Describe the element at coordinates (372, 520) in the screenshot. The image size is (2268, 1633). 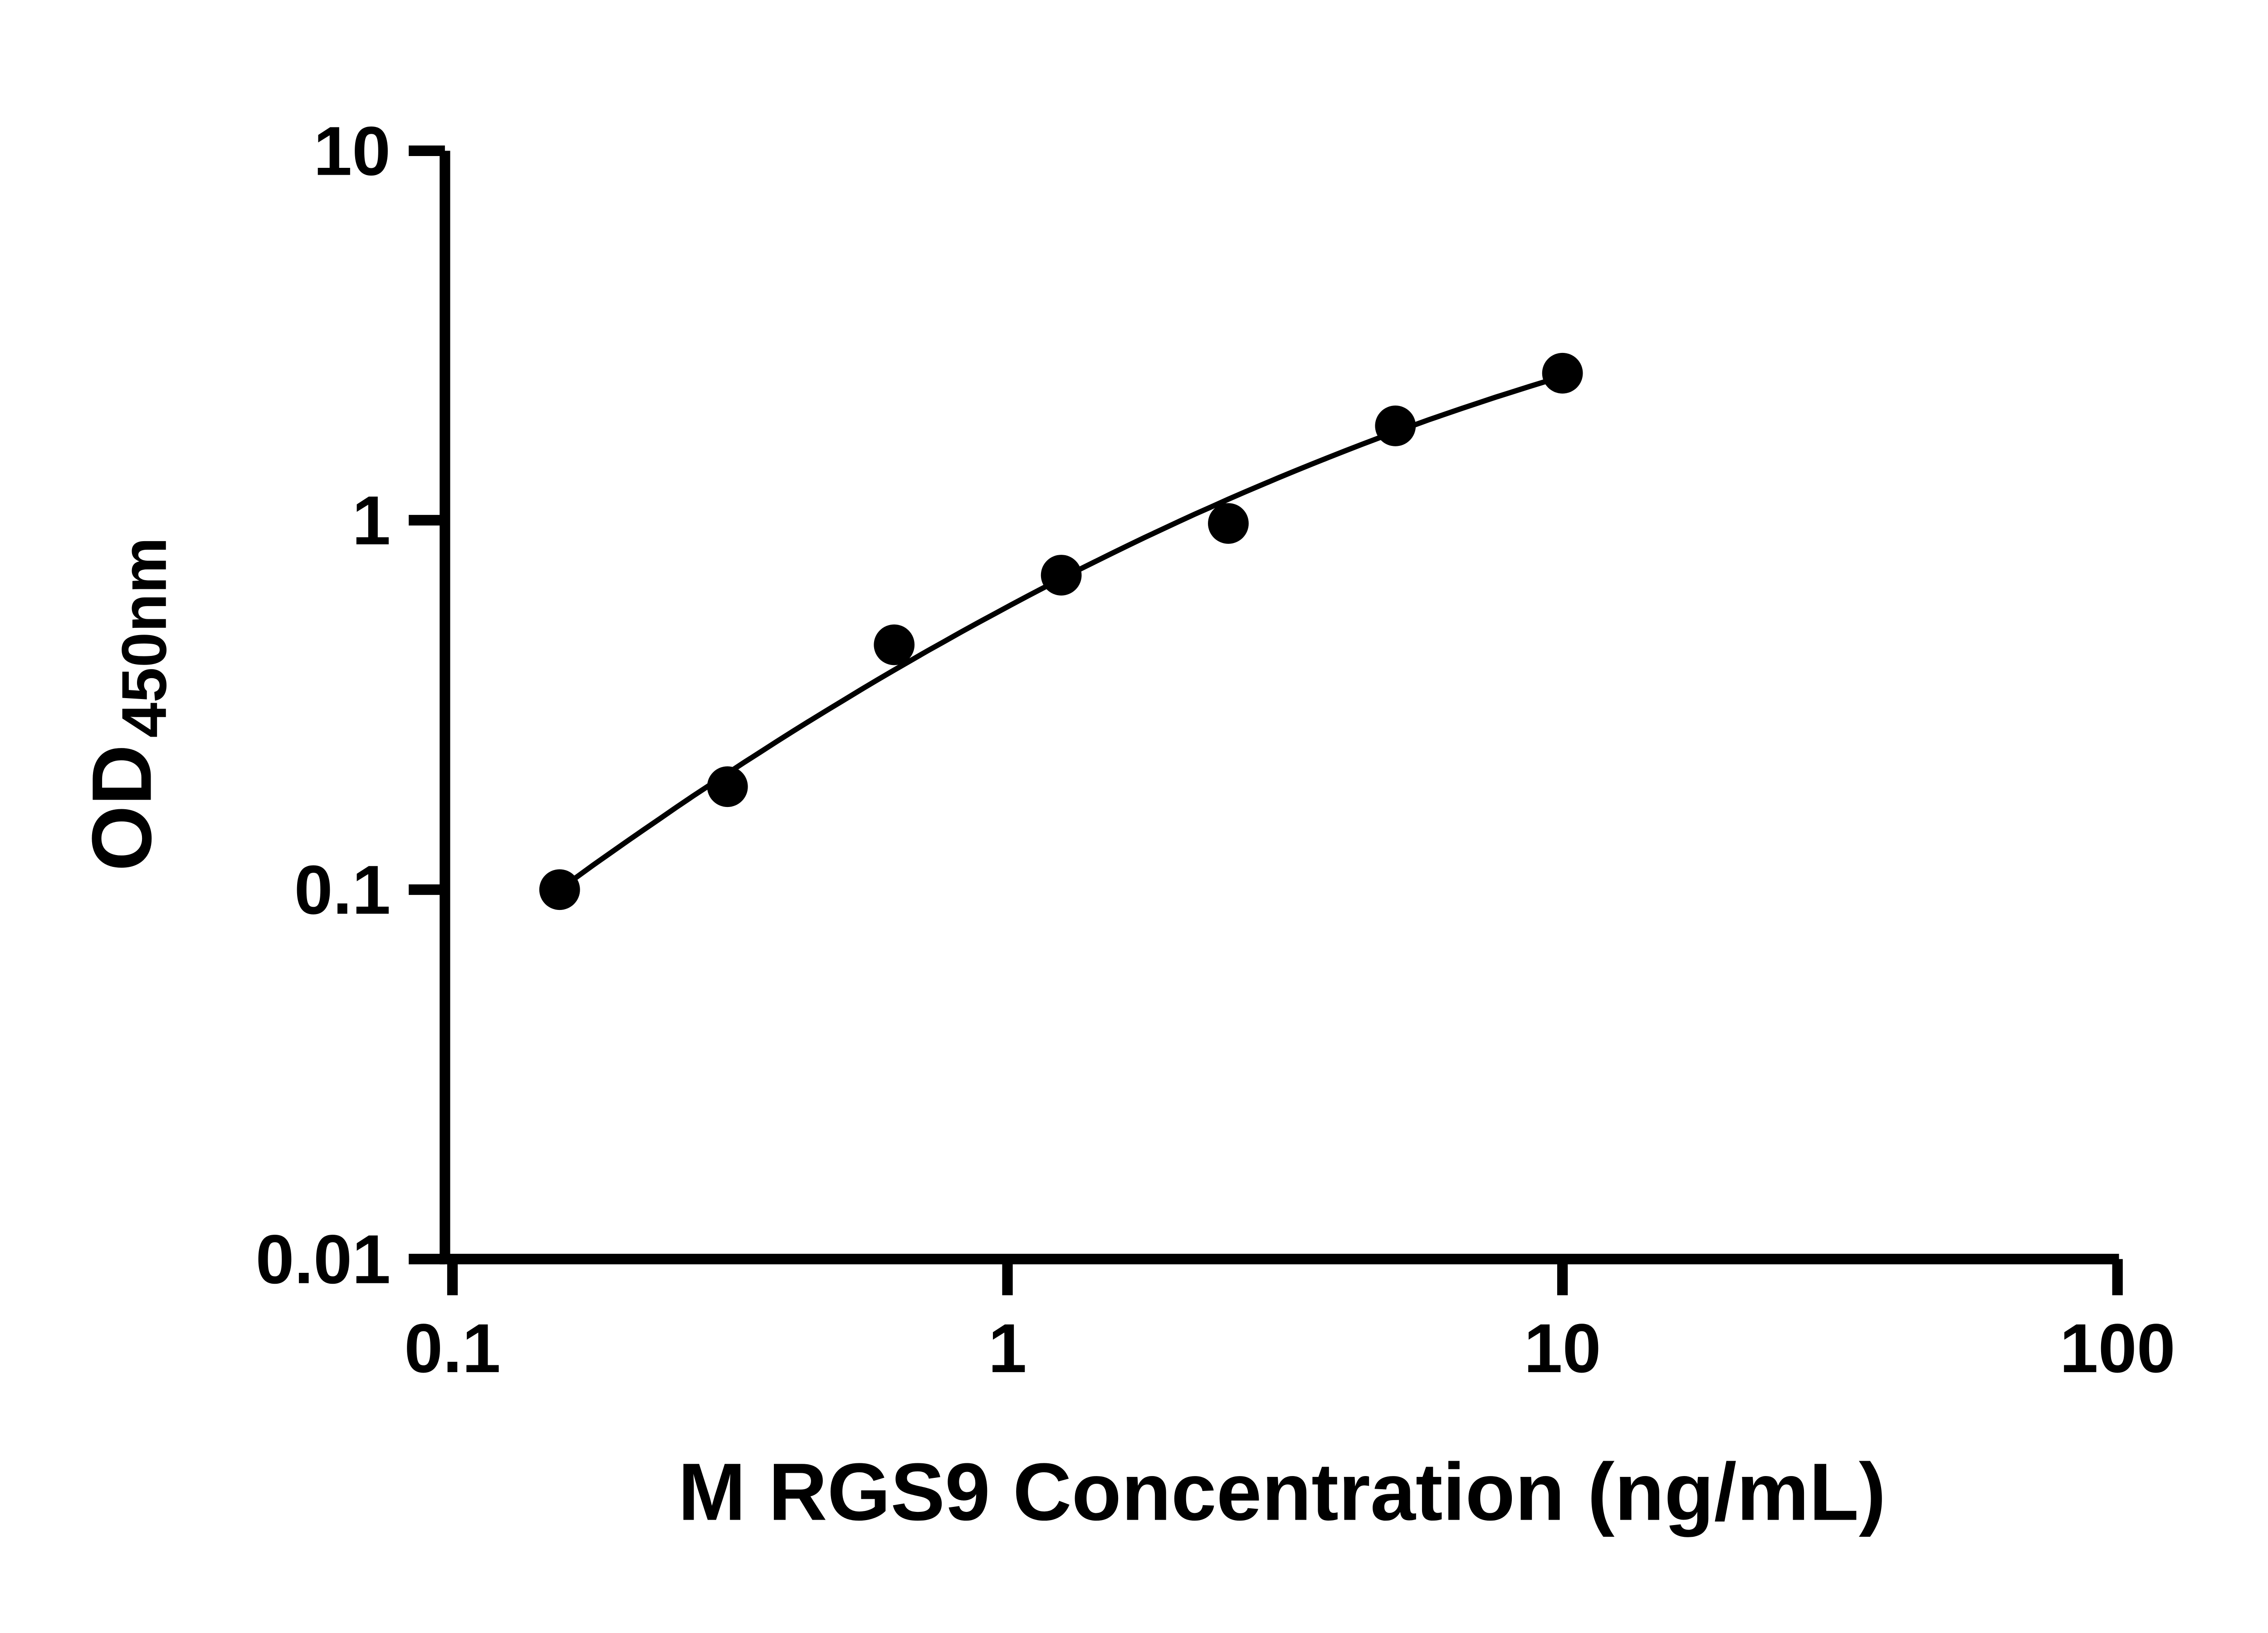
I see `y-tick-label: 1` at that location.